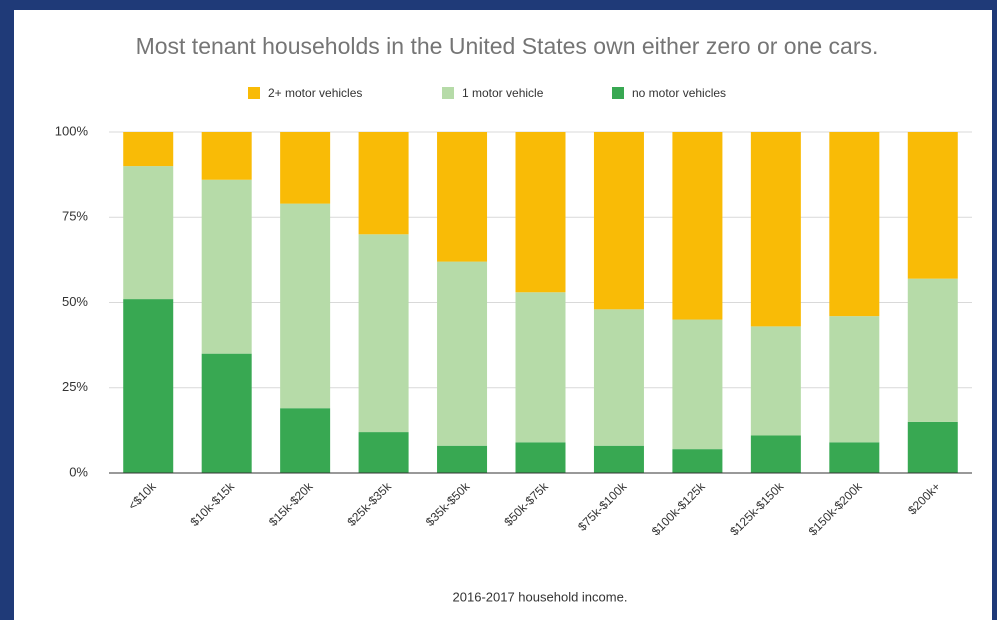 The width and height of the screenshot is (997, 620). What do you see at coordinates (72, 130) in the screenshot?
I see `y-tick-label: 100%` at bounding box center [72, 130].